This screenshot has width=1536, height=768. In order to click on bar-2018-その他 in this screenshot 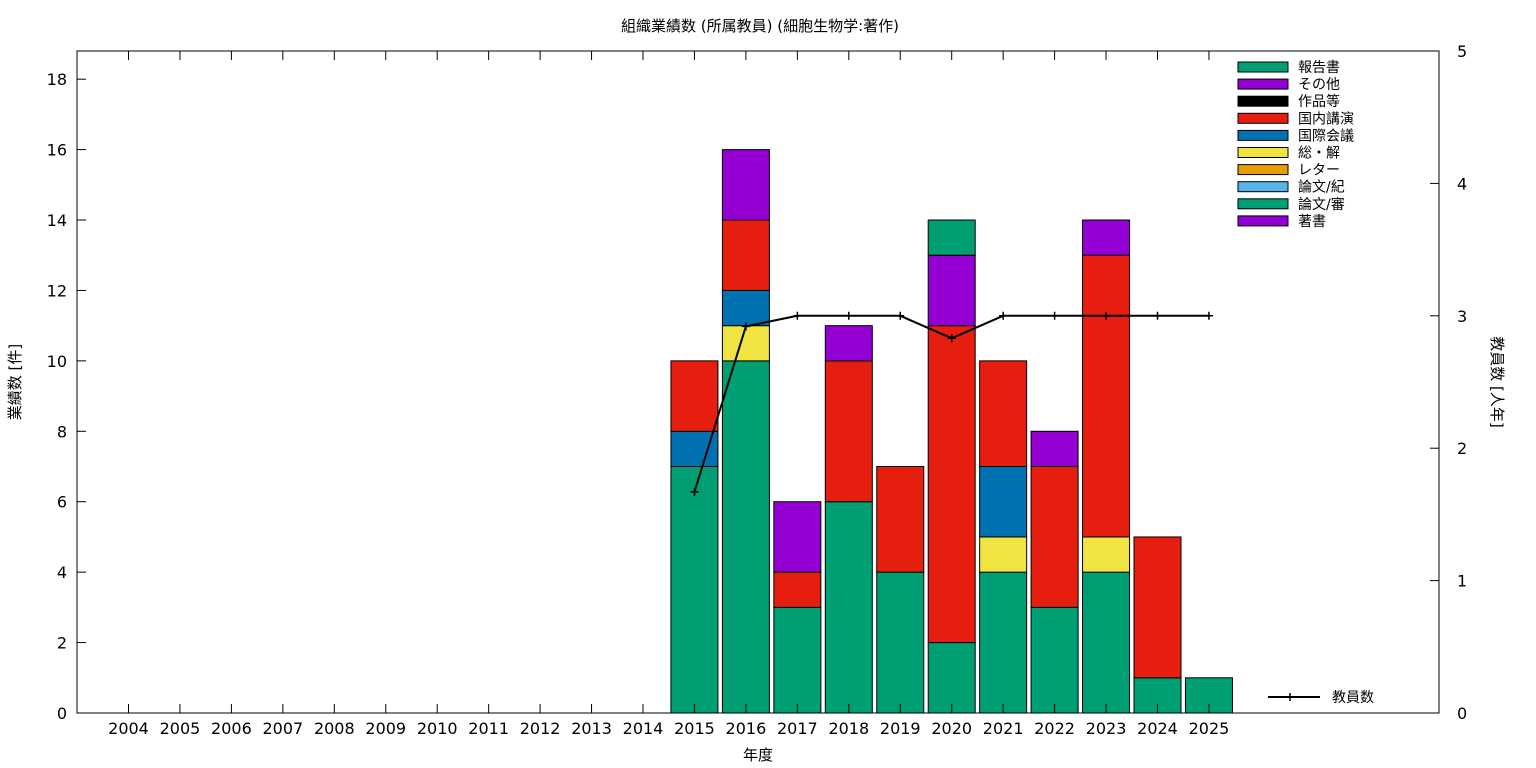, I will do `click(848, 343)`.